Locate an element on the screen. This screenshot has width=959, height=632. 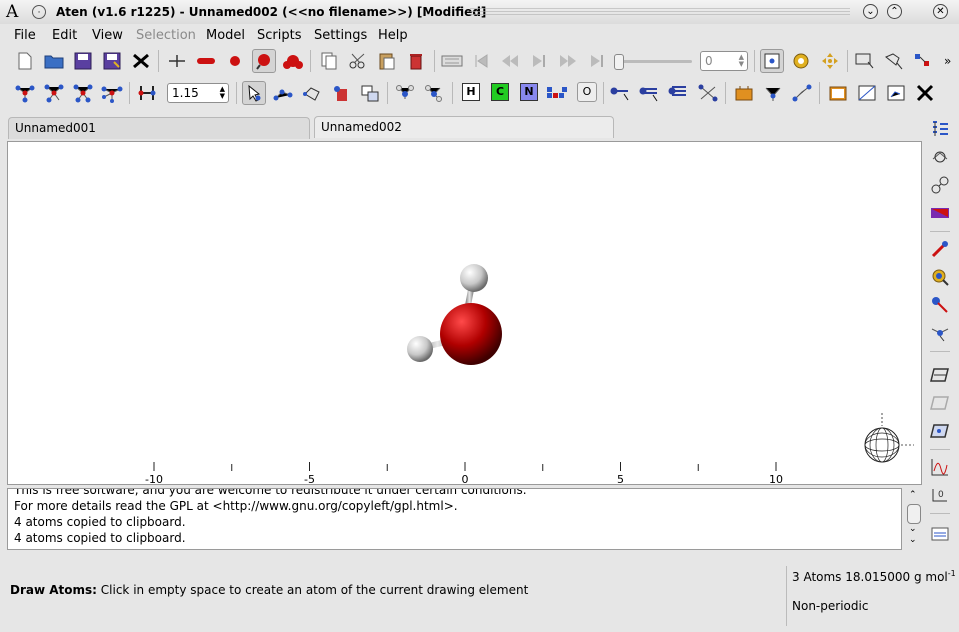
close-model-icon is located at coordinates (141, 61).